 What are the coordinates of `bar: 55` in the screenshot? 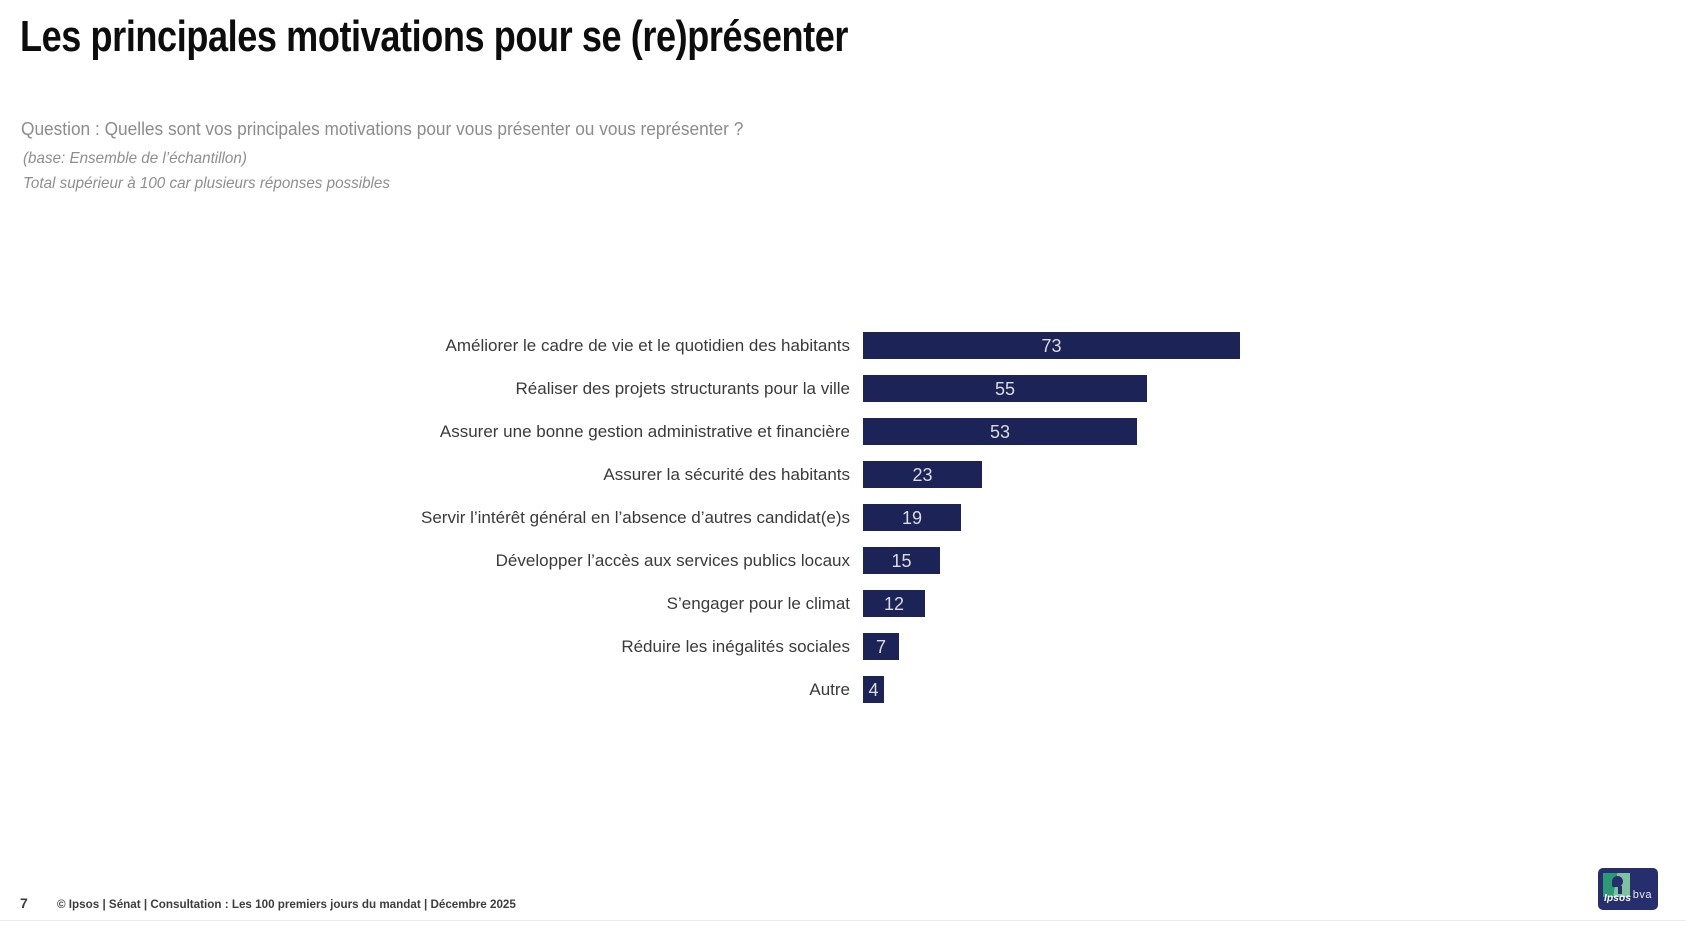 It's located at (1005, 388).